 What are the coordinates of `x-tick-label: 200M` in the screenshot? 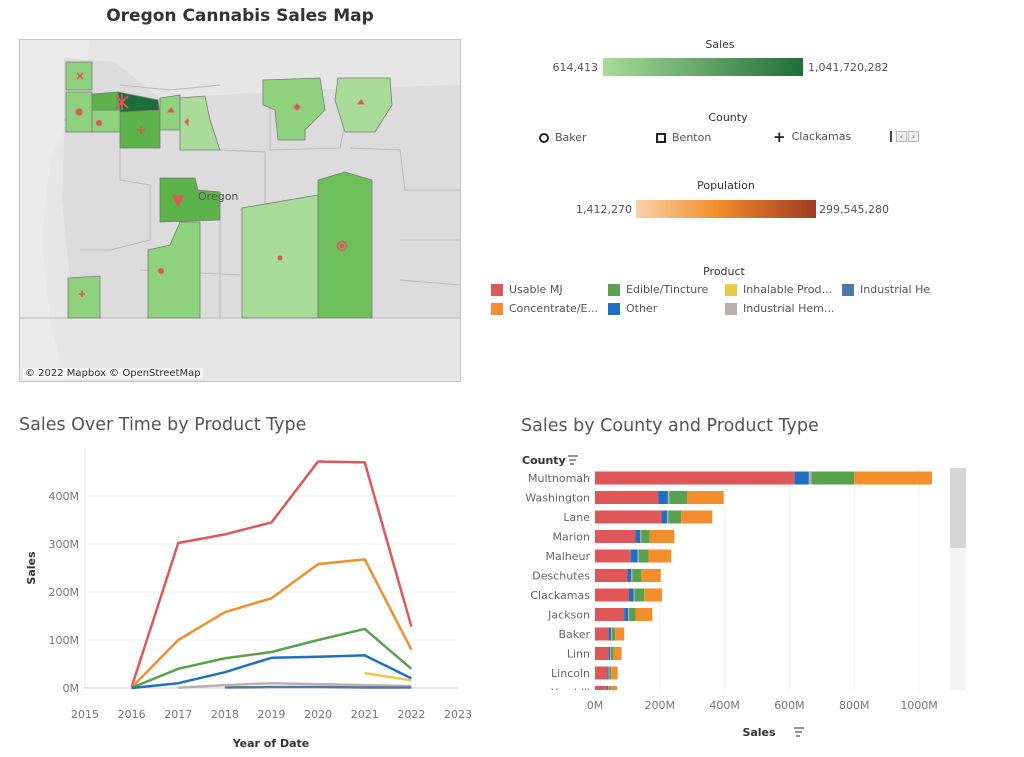 It's located at (660, 705).